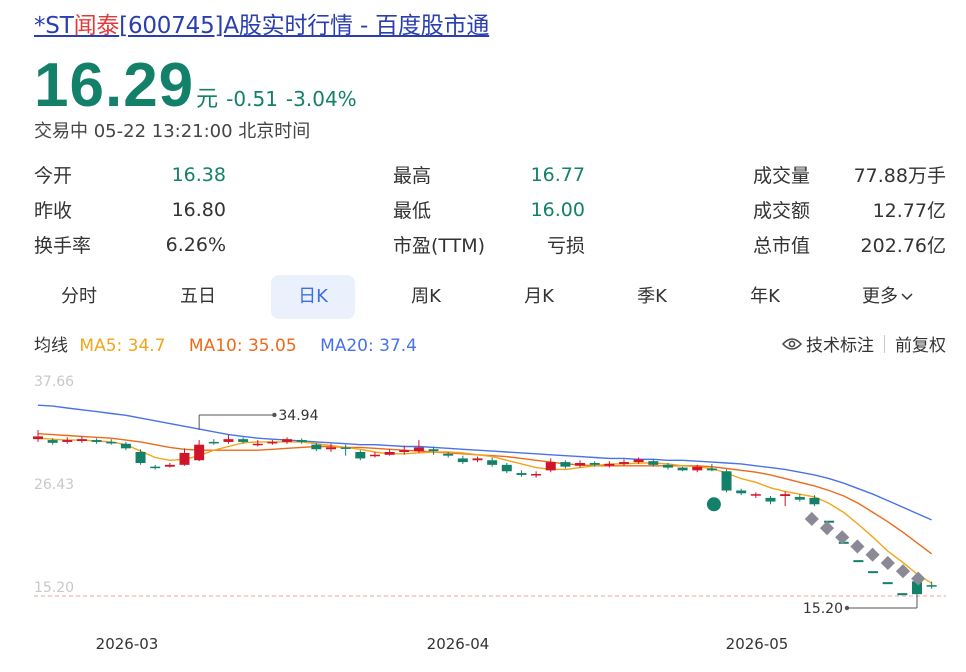 This screenshot has height=672, width=966. Describe the element at coordinates (304, 26) in the screenshot. I see `title-suffix: [600745]A股实时行情 - 百度股市通` at that location.